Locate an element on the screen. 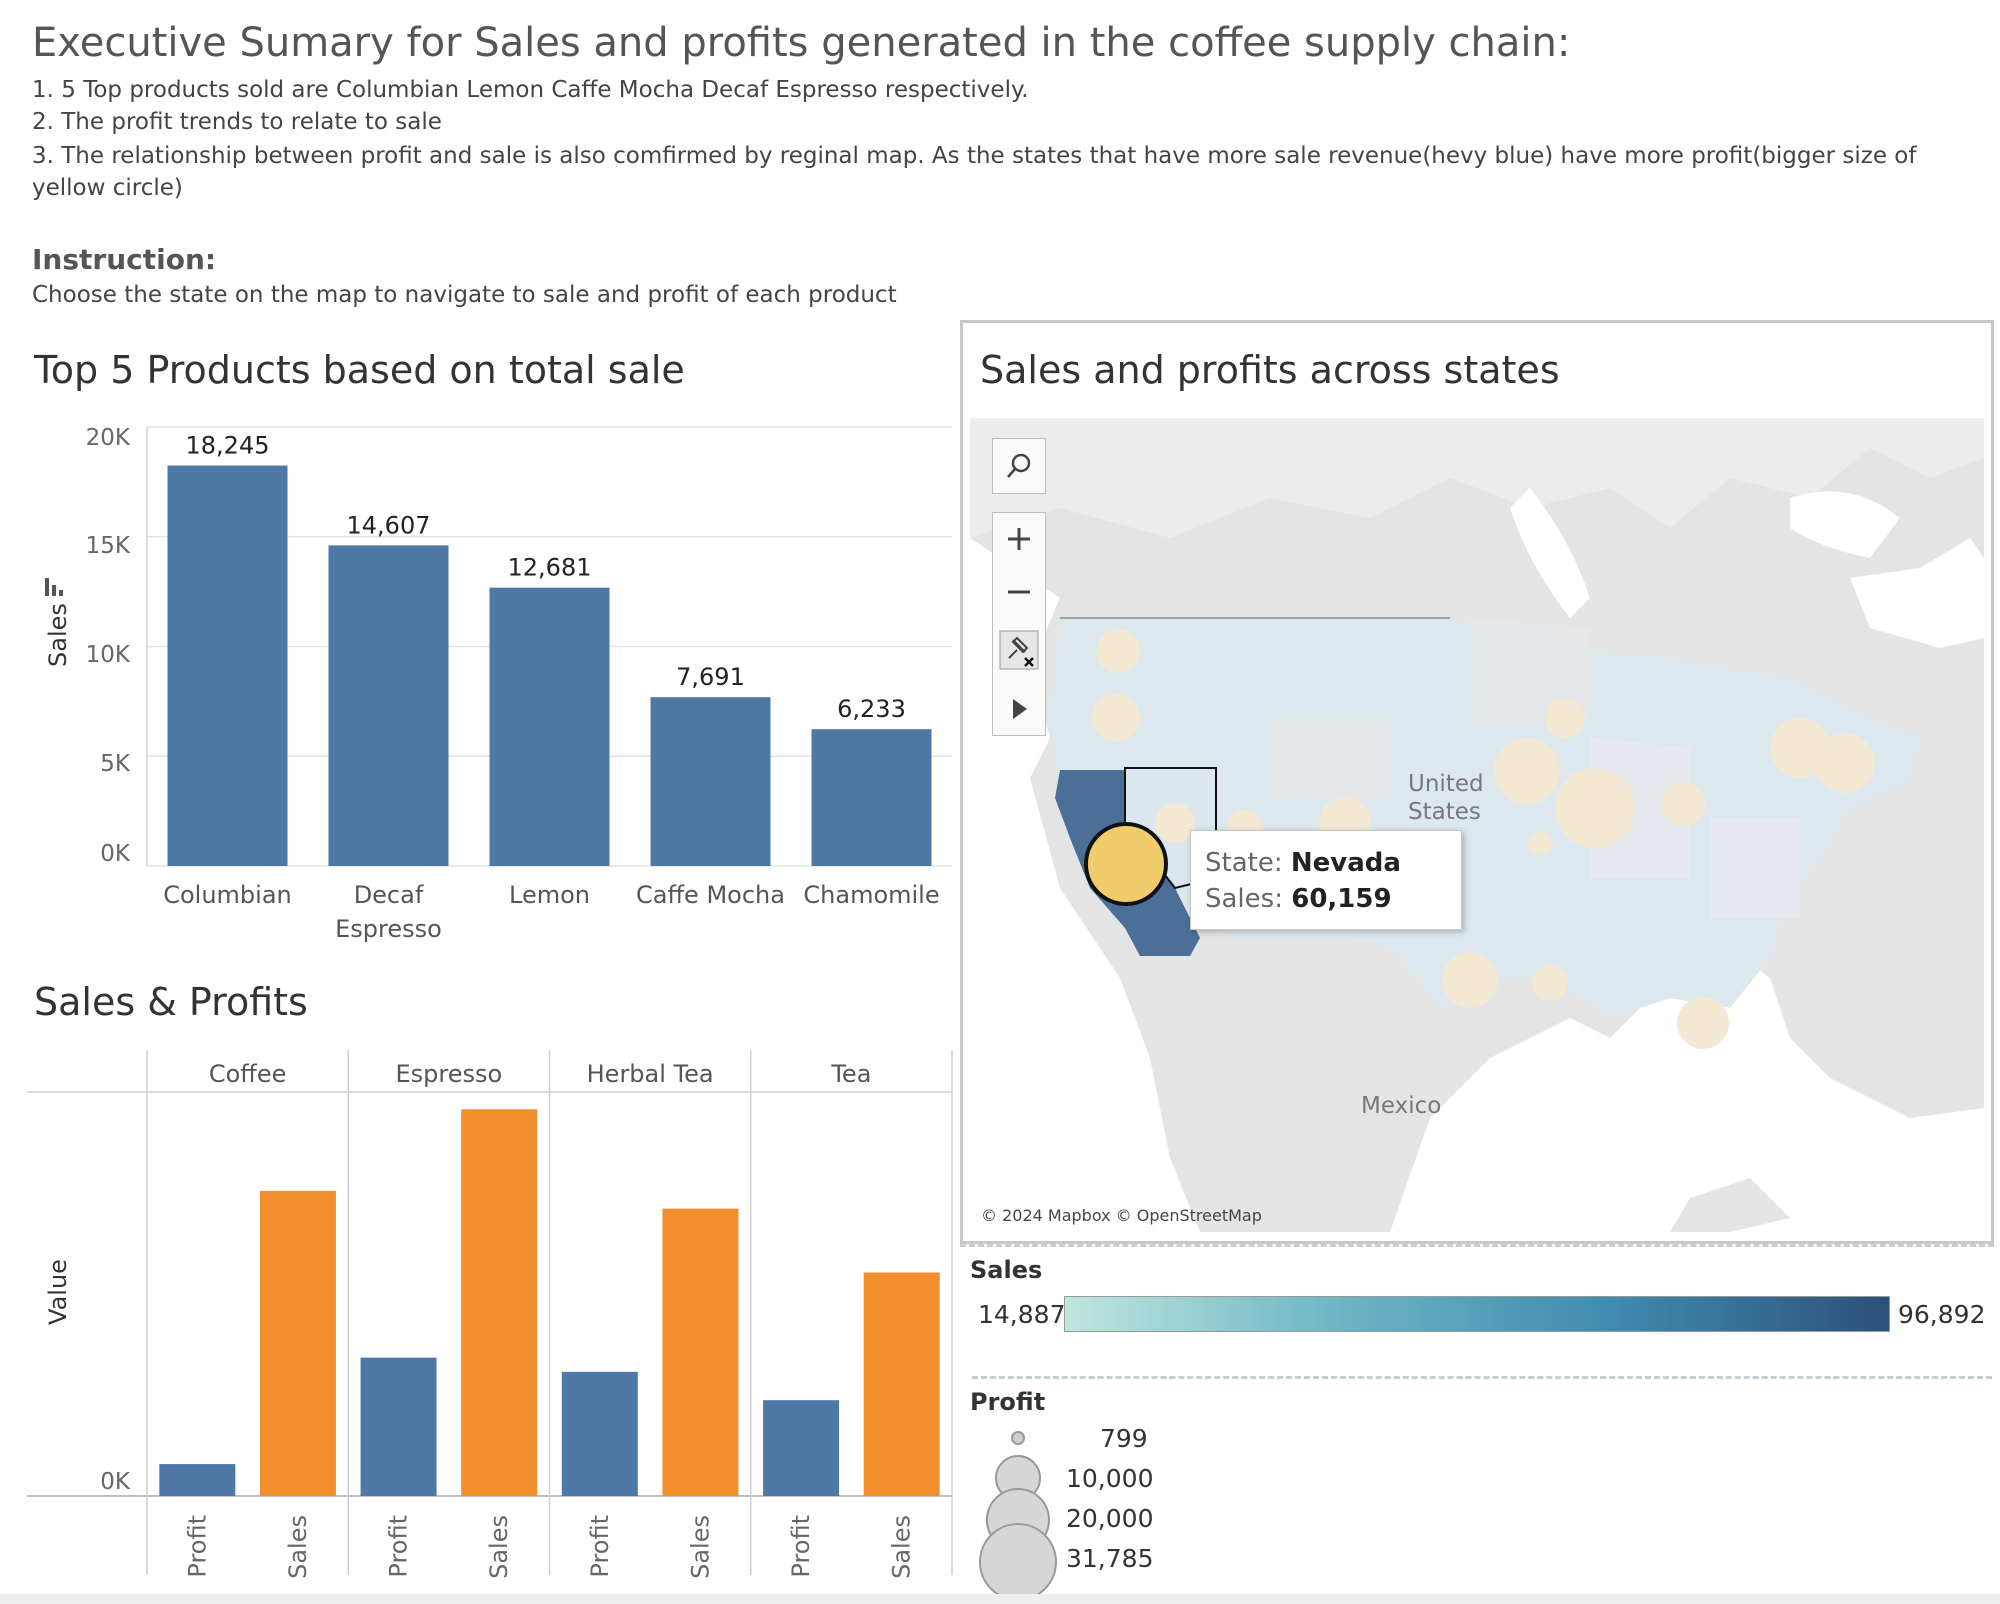  profit-size-legend is located at coordinates (1018, 1512).